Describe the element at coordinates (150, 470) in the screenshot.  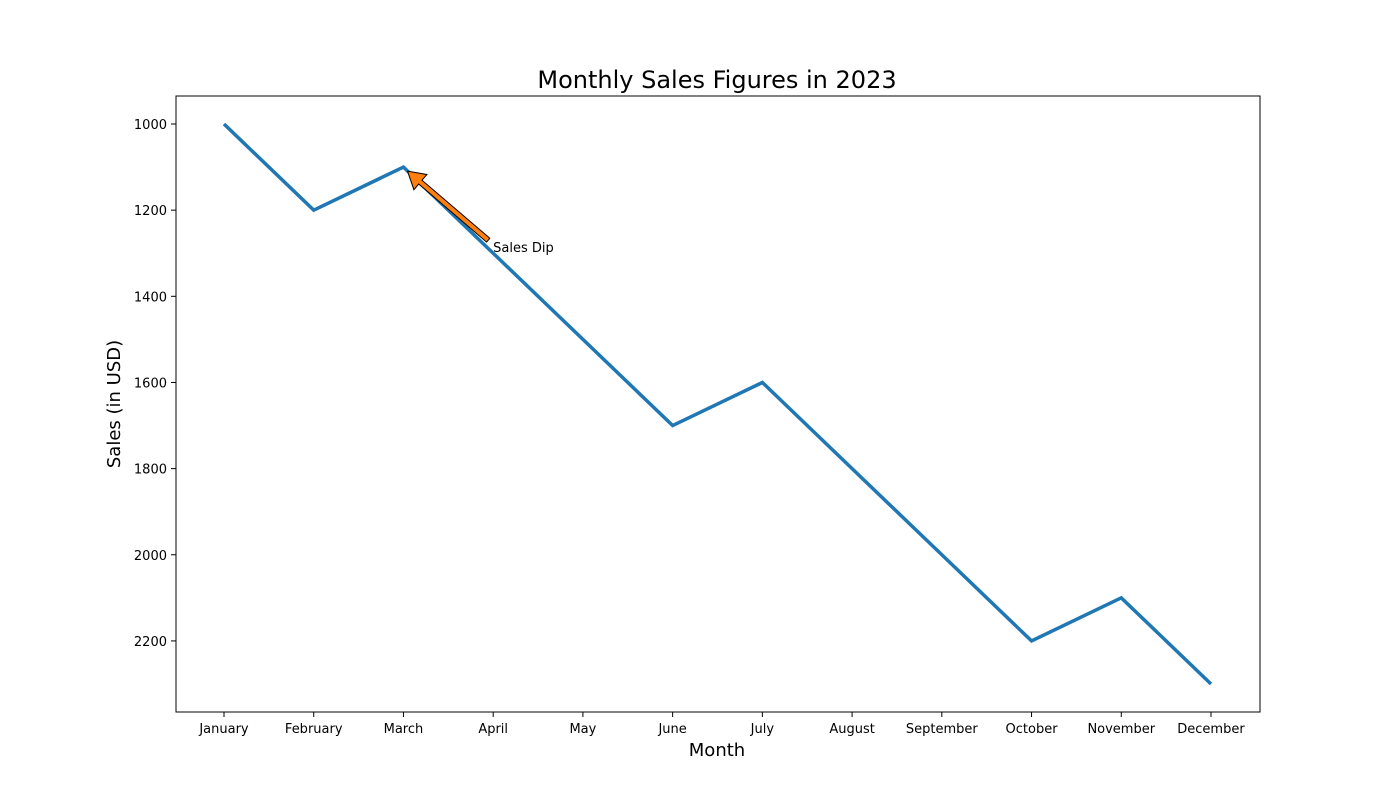
I see `y-tick-label: 1800` at that location.